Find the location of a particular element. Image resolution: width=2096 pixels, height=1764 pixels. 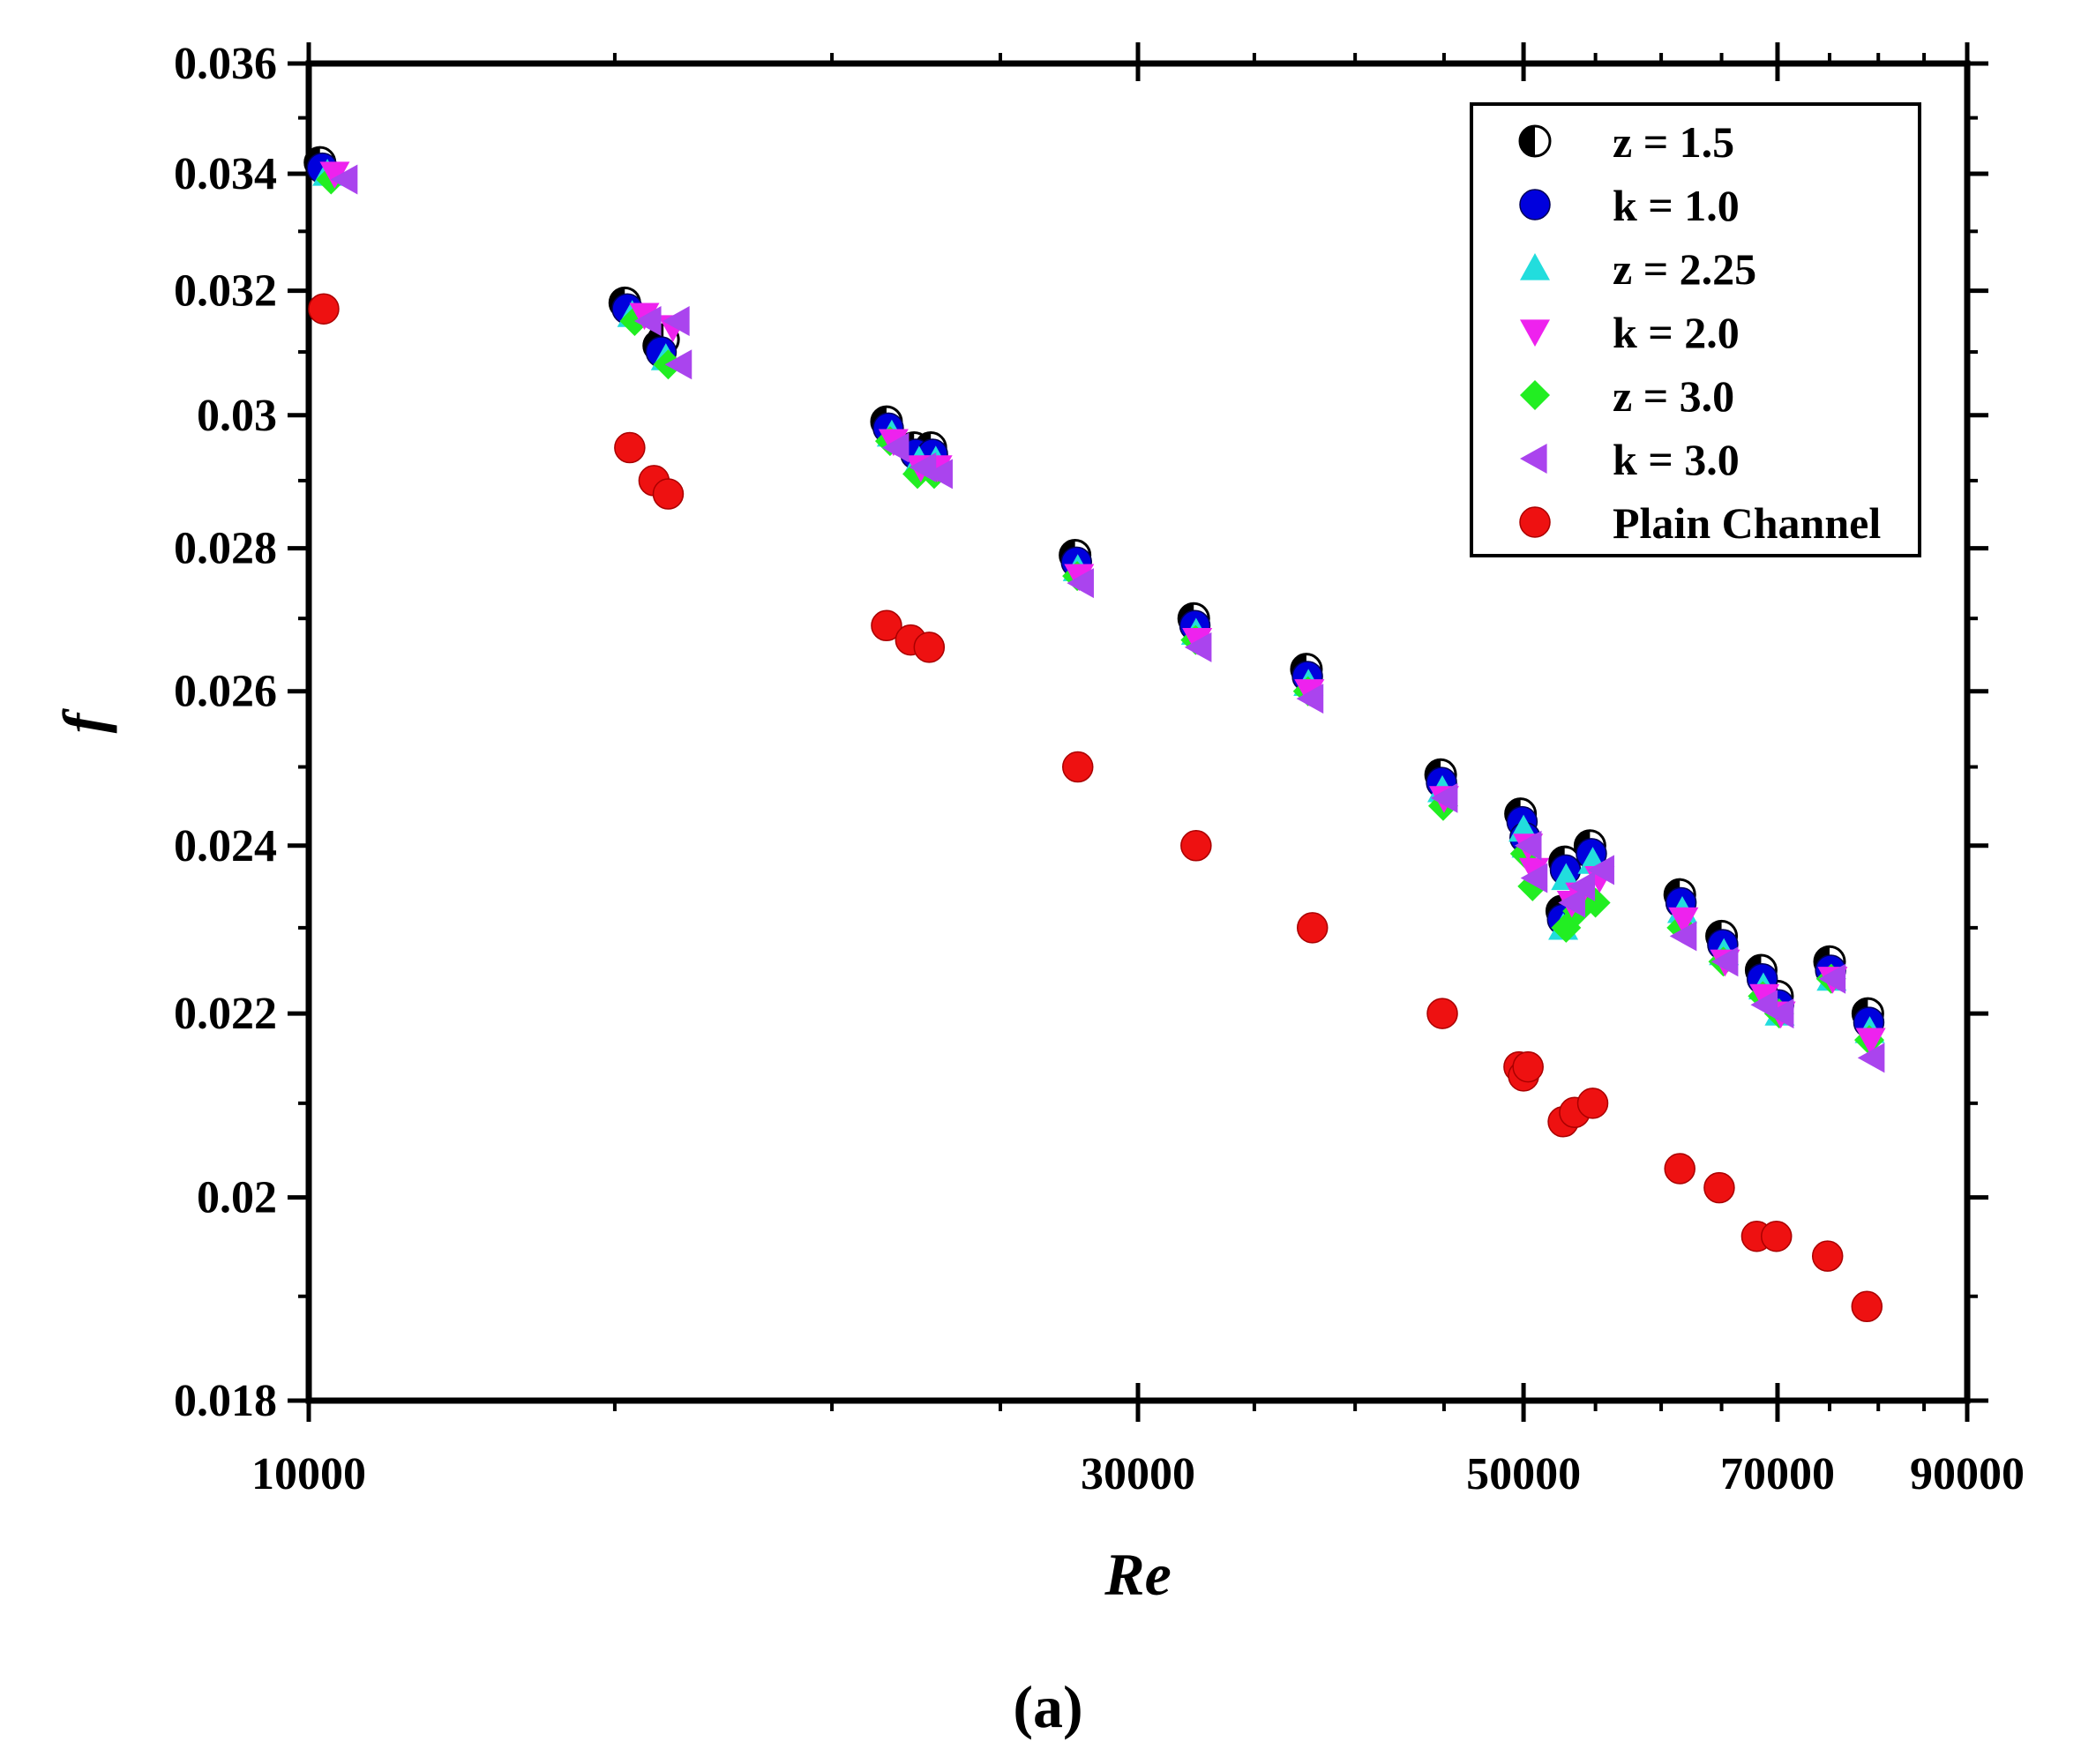

legend-marker-3-shape is located at coordinates (1535, 333).